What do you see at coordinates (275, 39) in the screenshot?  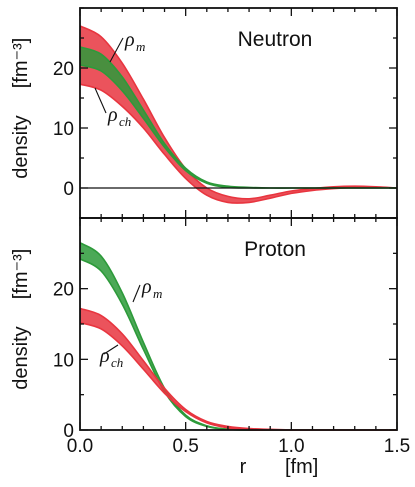 I see `panel-title: Neutron` at bounding box center [275, 39].